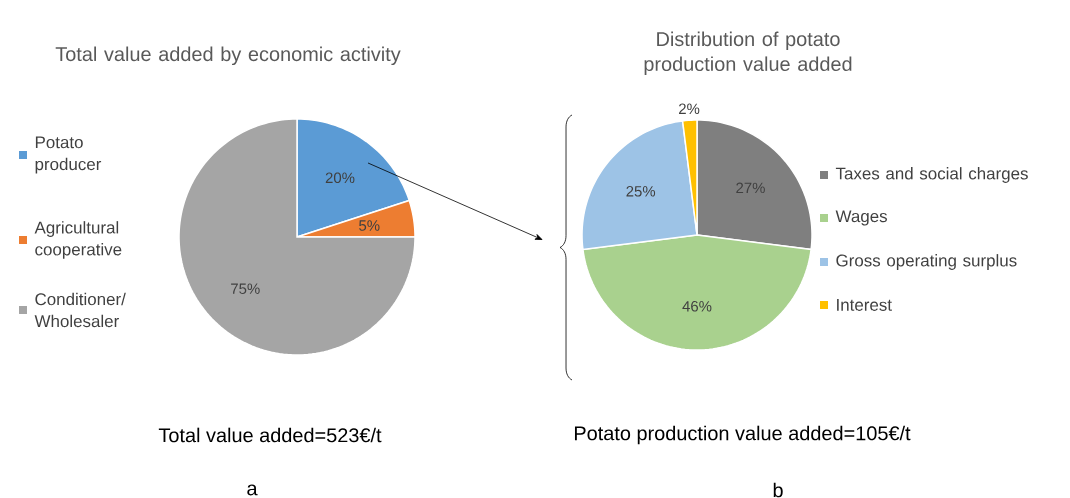  Describe the element at coordinates (340, 178) in the screenshot. I see `data-label: 20%` at that location.